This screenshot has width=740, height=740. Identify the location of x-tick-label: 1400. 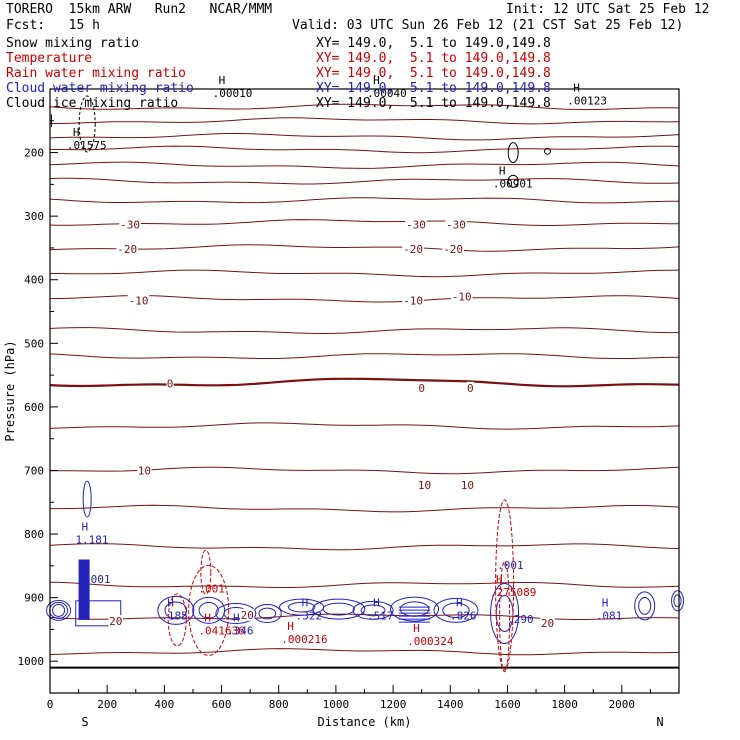
(450, 704).